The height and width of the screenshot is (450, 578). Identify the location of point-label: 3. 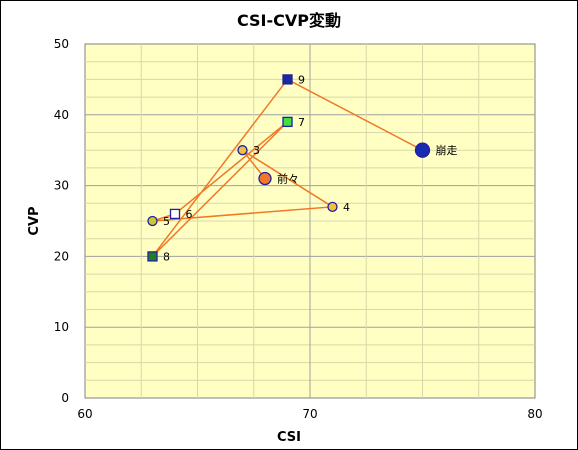
(256, 150).